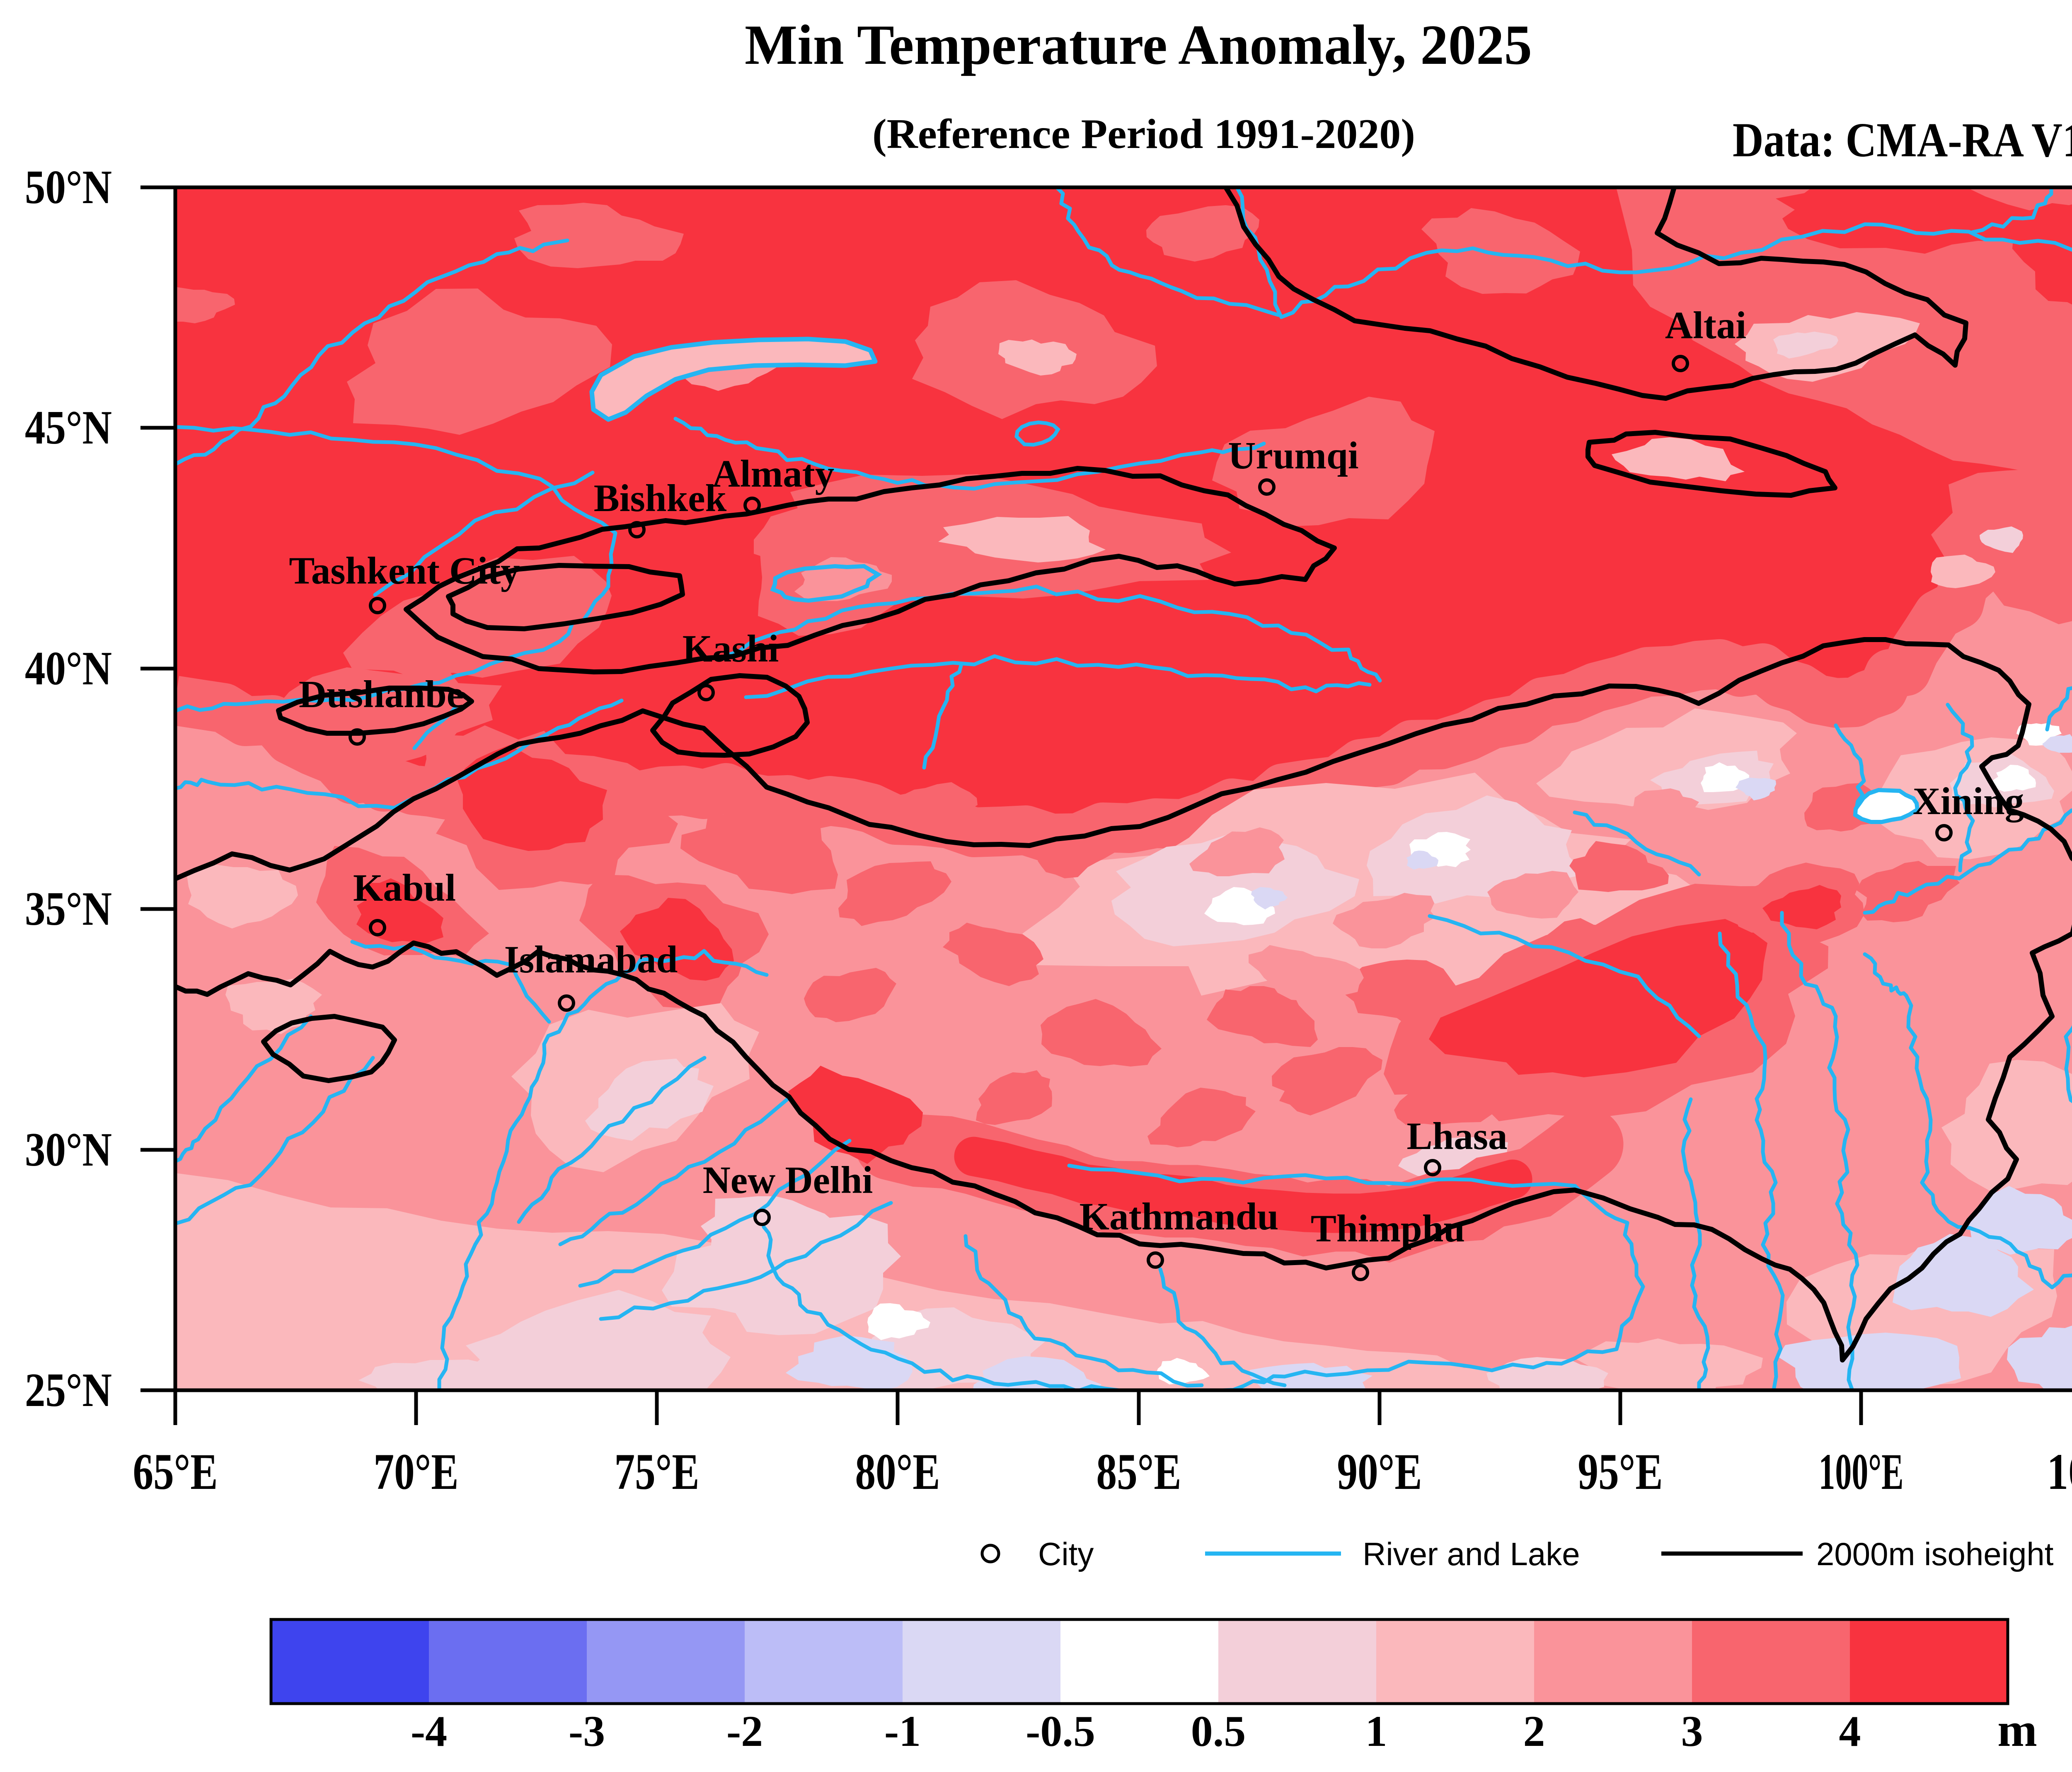 The height and width of the screenshot is (1772, 2072). Describe the element at coordinates (1379, 1471) in the screenshot. I see `svg-text: 90°E` at that location.